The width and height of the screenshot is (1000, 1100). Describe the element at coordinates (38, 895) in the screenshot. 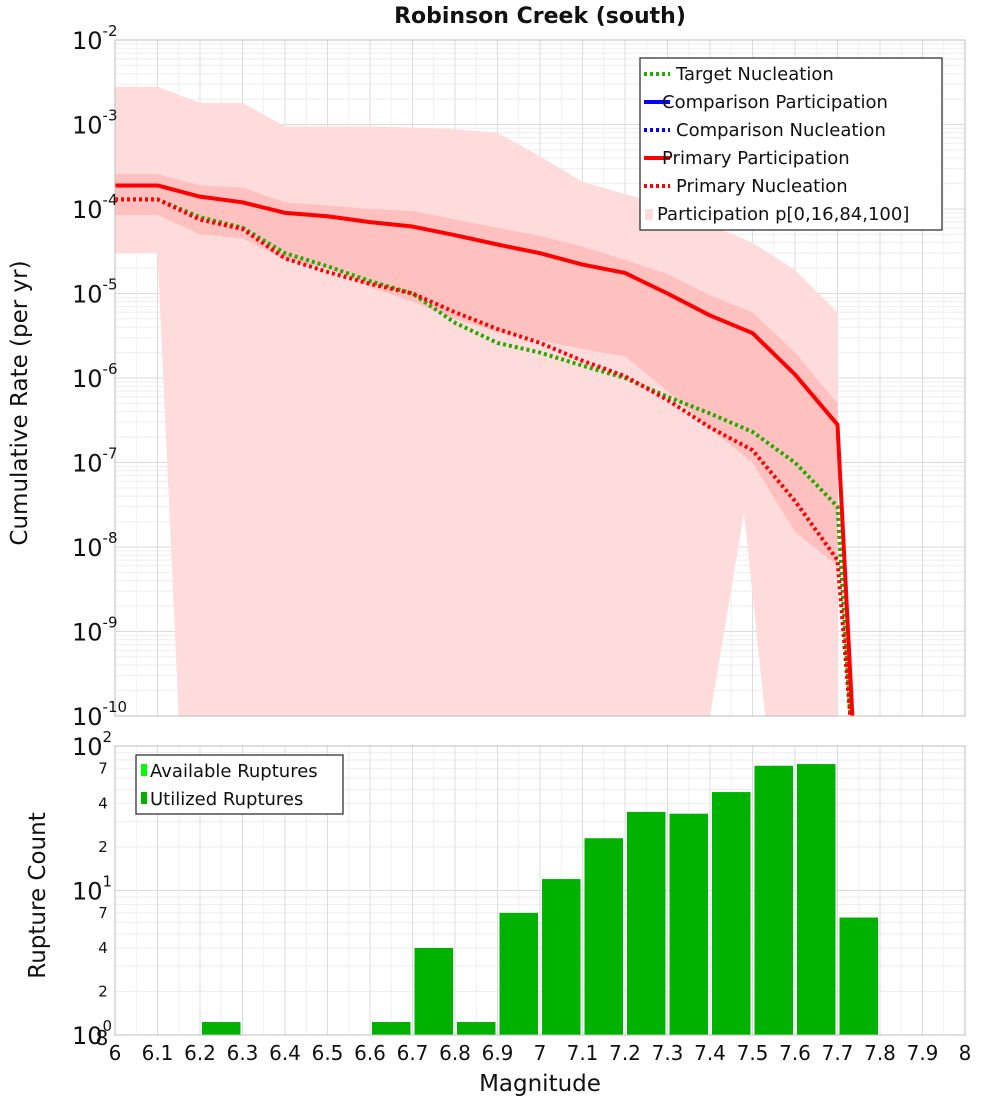

I see `y-axis-label: Rupture Count` at that location.